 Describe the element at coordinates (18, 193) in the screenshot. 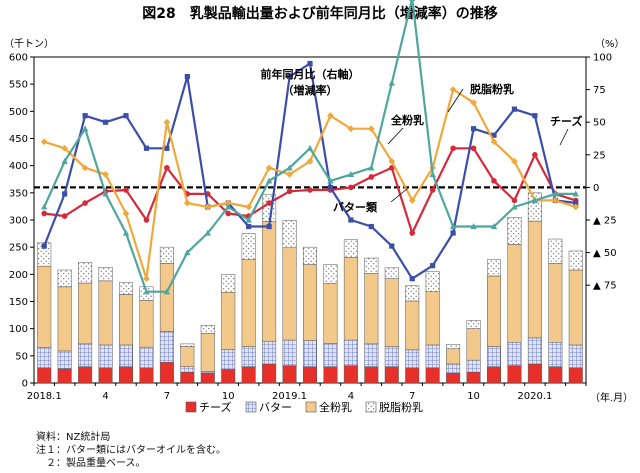

I see `left-tick-label: 350` at that location.